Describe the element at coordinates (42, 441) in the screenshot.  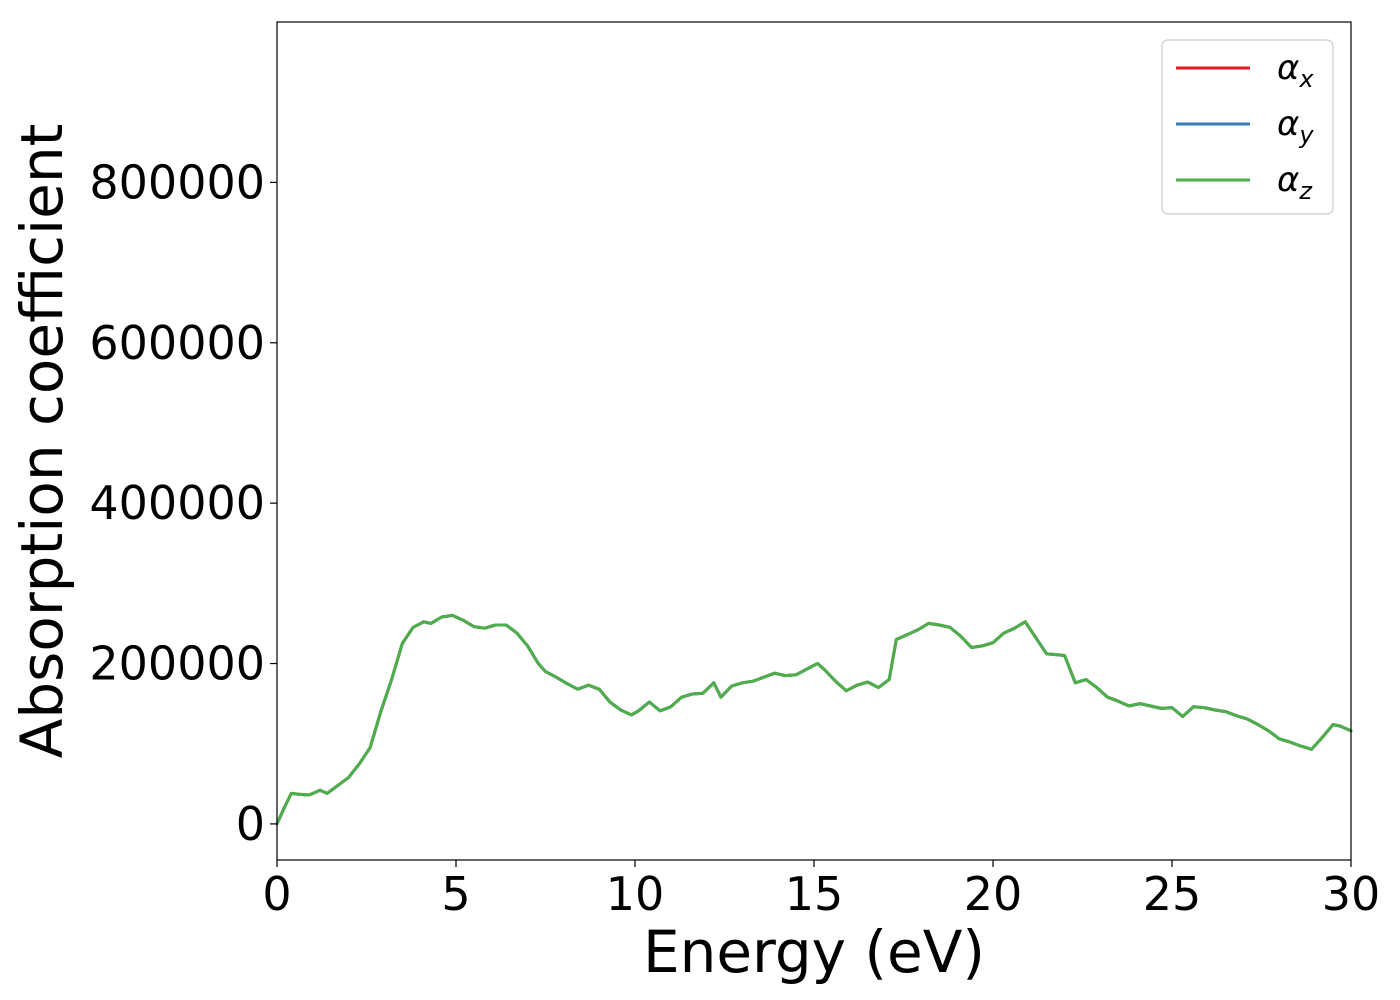
I see `y-axis-title: Absorption coefficient` at that location.